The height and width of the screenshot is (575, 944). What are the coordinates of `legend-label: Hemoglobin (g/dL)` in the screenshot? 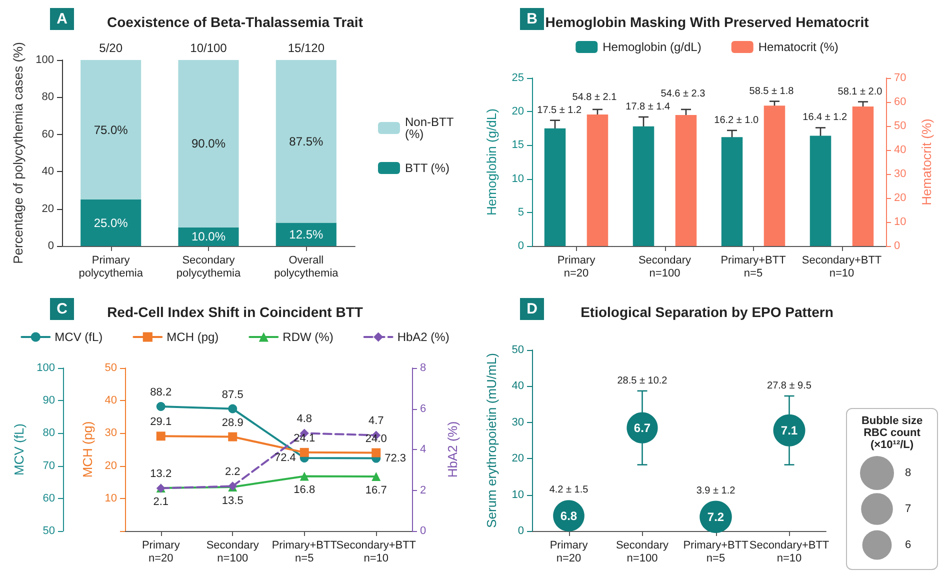 It's located at (652, 47).